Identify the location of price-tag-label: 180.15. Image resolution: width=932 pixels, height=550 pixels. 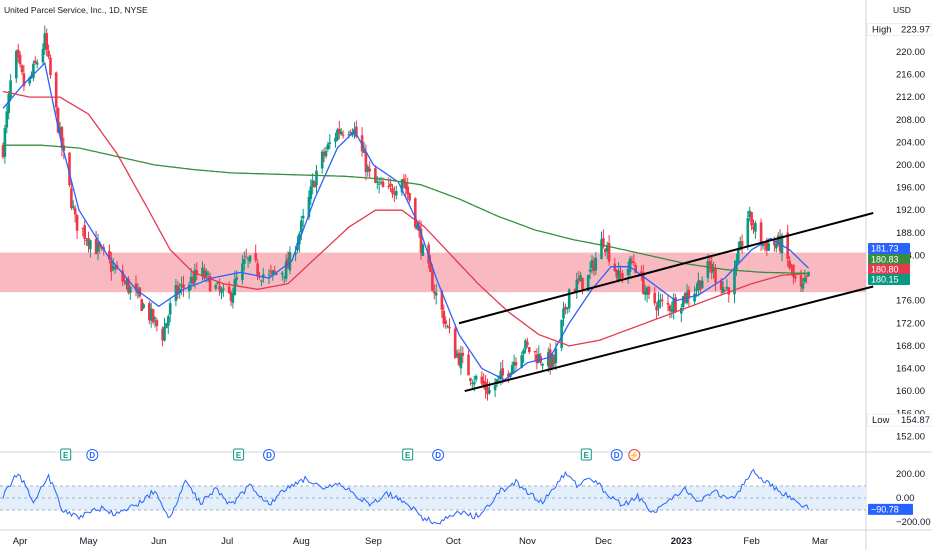
(885, 280).